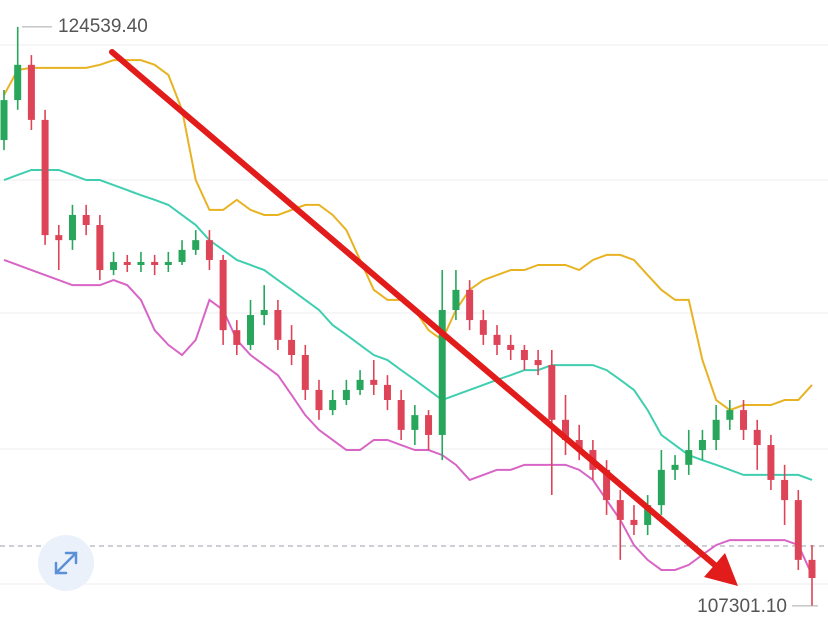 Image resolution: width=828 pixels, height=638 pixels. I want to click on max-label: 124539.40, so click(103, 26).